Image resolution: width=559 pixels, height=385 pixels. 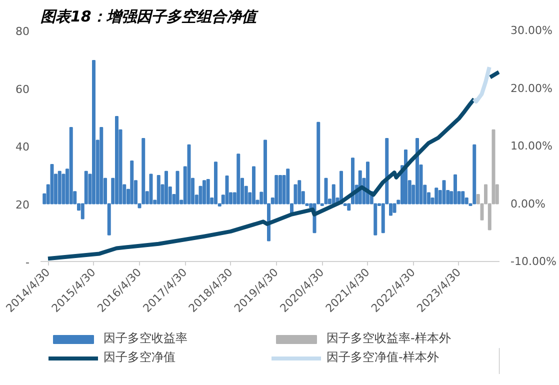 What do you see at coordinates (23, 147) in the screenshot?
I see `y-tick-label: 40` at bounding box center [23, 147].